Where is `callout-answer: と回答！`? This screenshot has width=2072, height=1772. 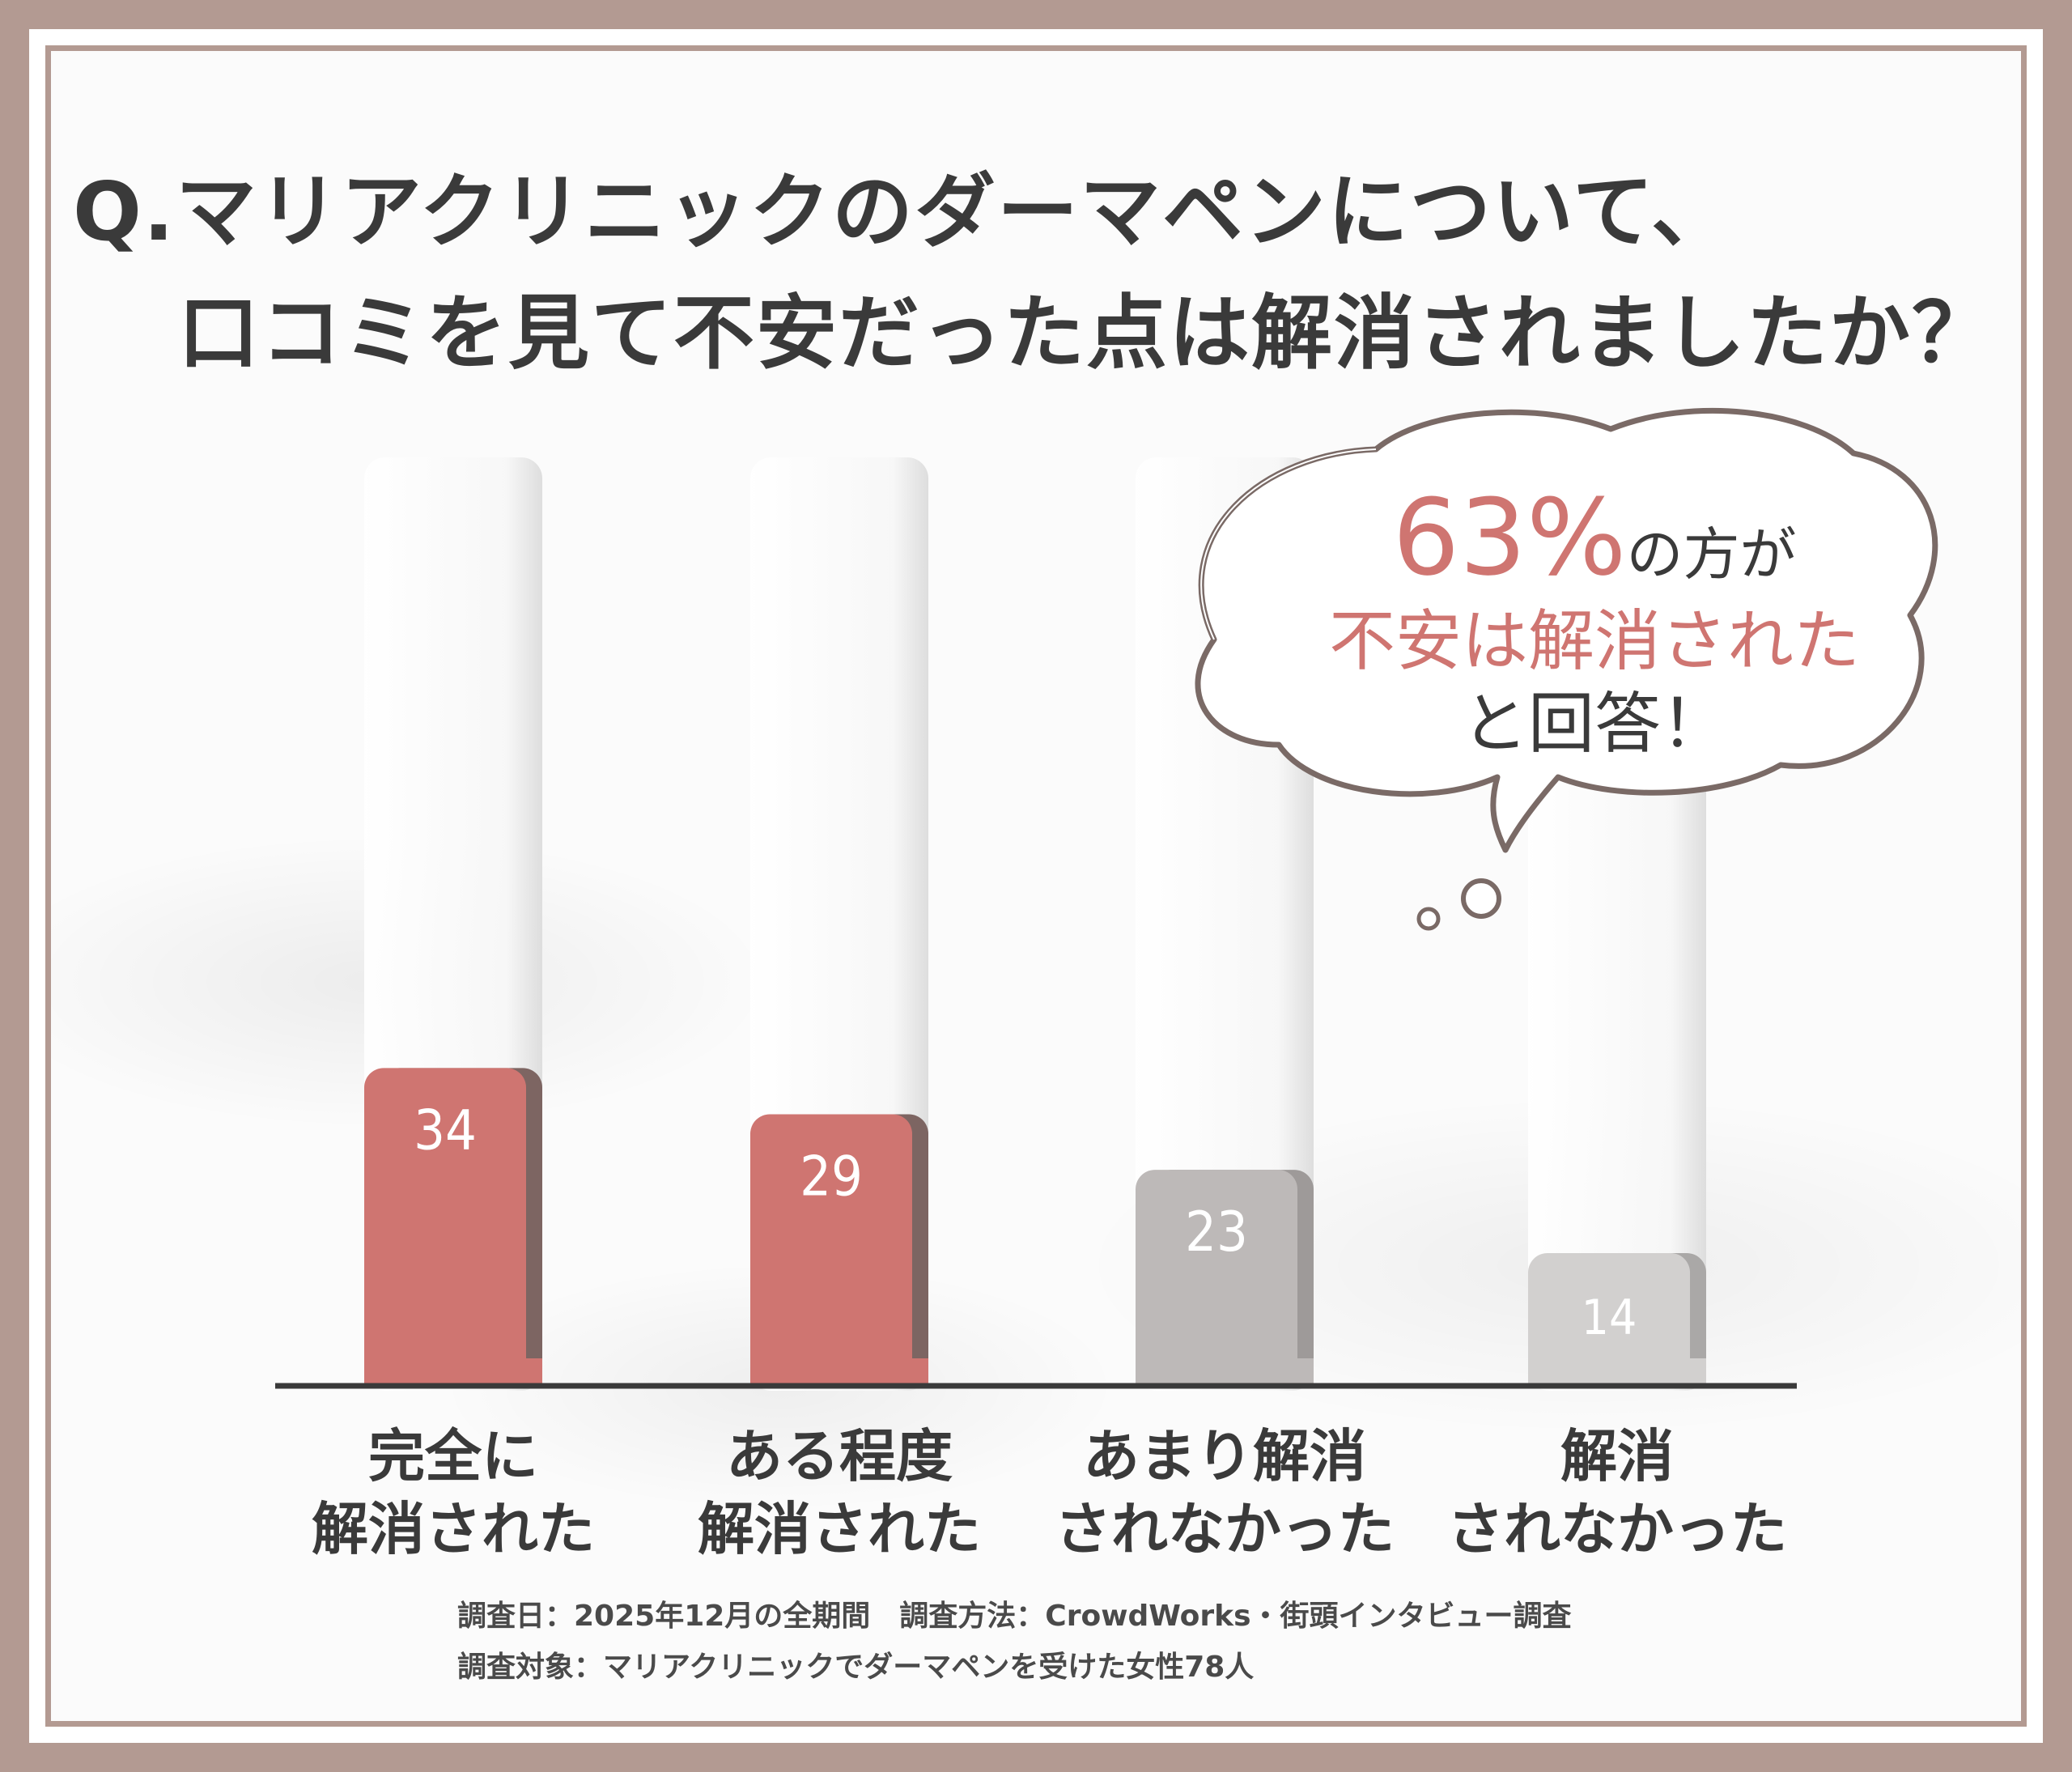 callout-answer: と回答！ is located at coordinates (1594, 724).